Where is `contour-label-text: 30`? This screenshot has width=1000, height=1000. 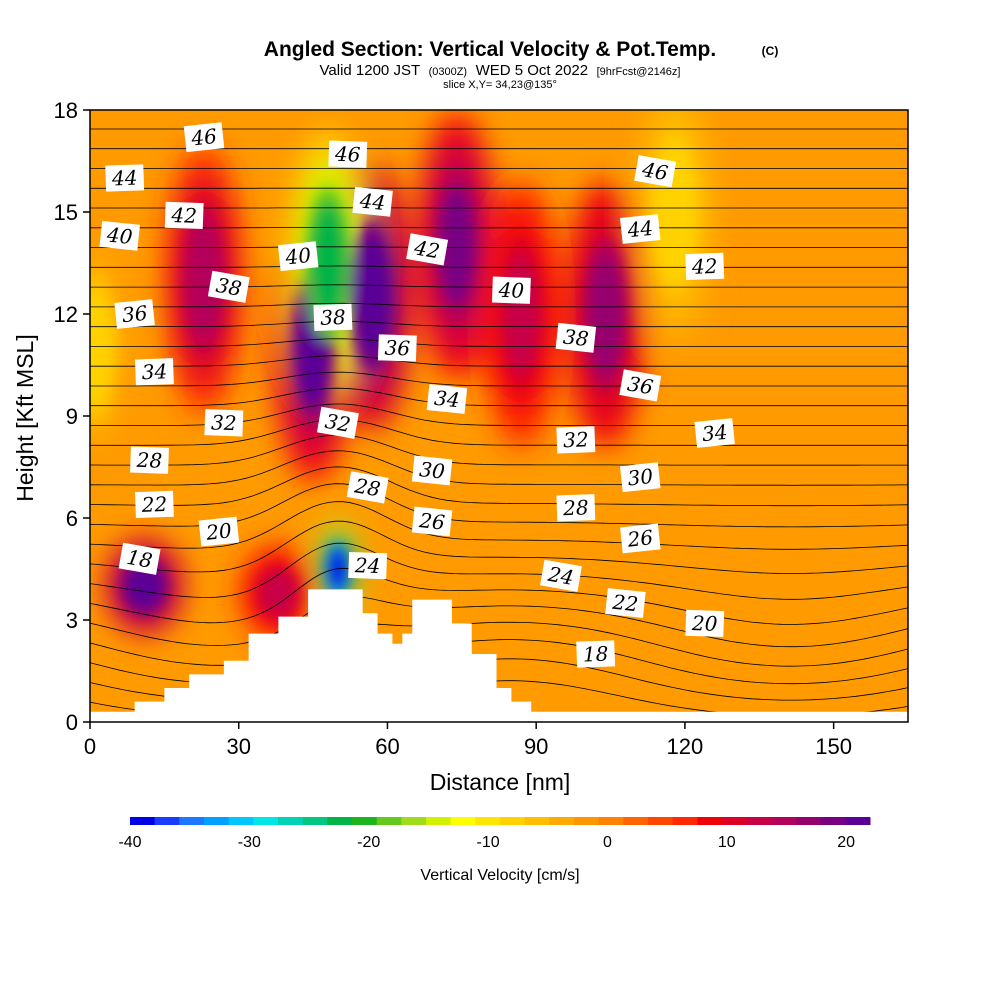
contour-label-text: 30 is located at coordinates (640, 477).